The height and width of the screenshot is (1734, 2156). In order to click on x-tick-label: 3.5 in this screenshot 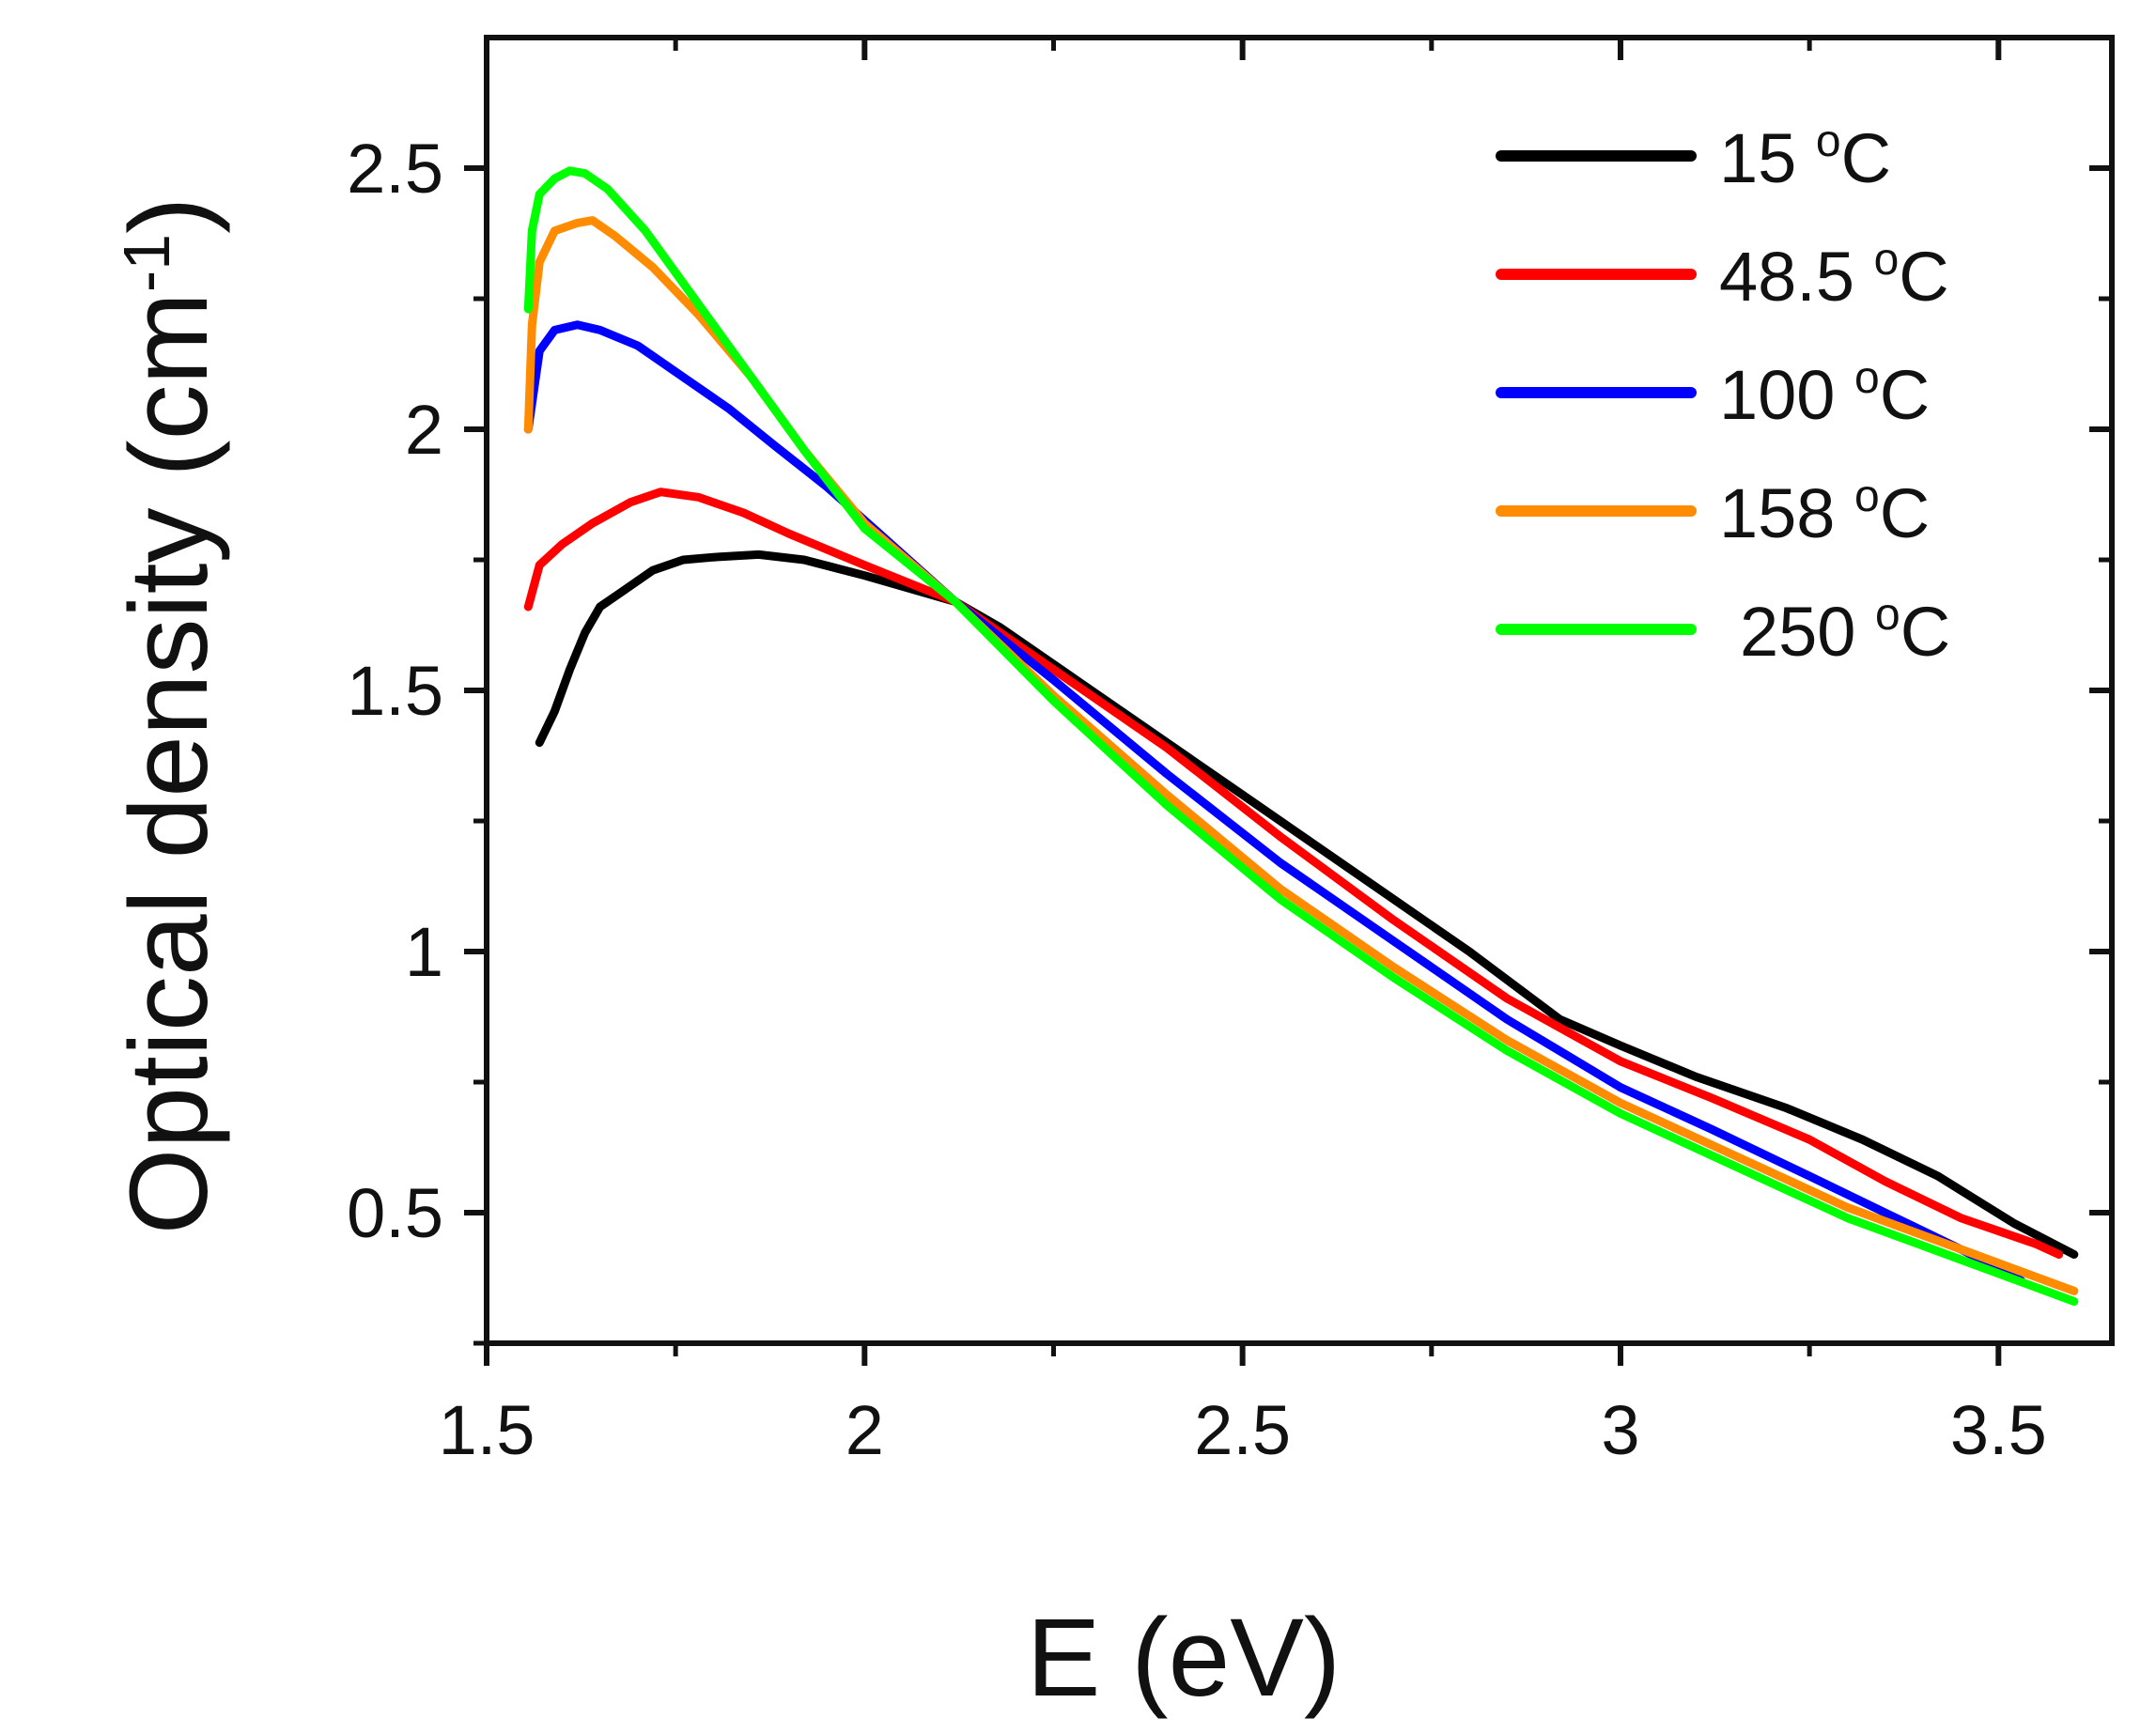, I will do `click(1999, 1430)`.